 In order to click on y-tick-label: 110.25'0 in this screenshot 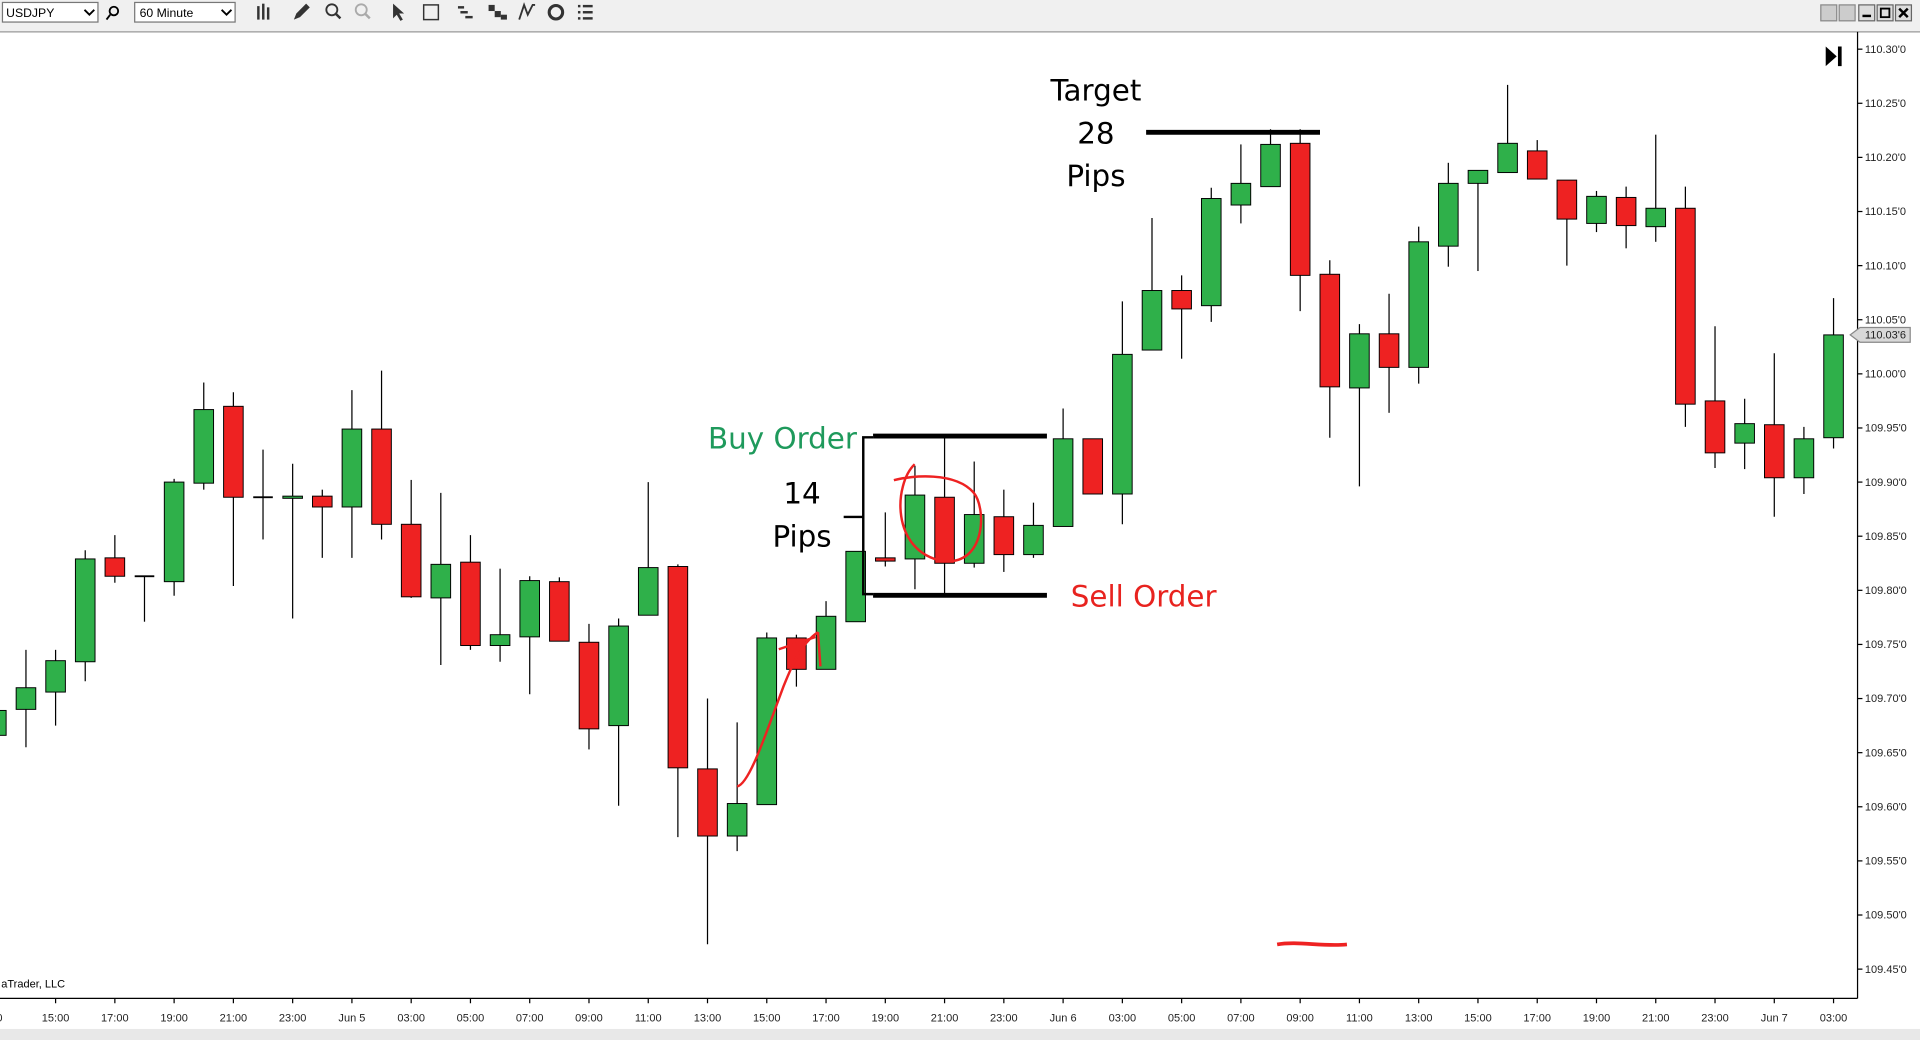, I will do `click(1885, 104)`.